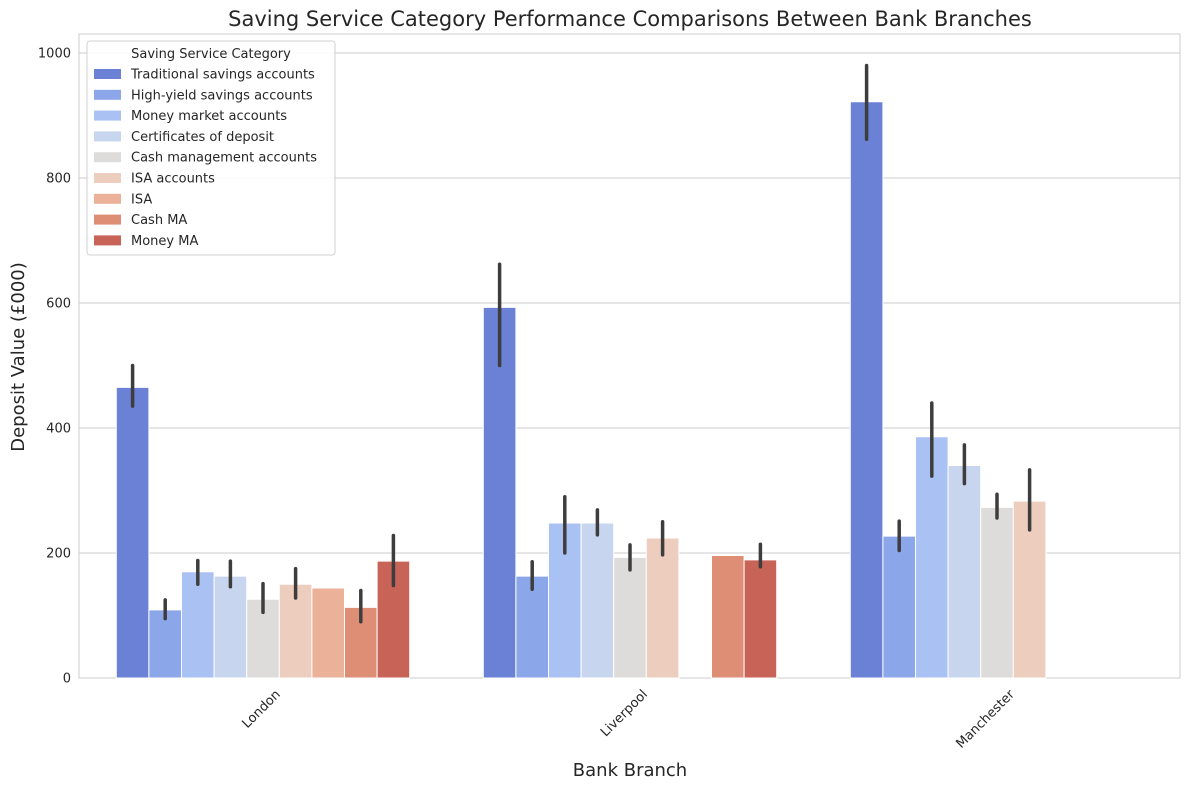 This screenshot has width=1189, height=790. Describe the element at coordinates (159, 220) in the screenshot. I see `legend-label: Cash MA` at that location.